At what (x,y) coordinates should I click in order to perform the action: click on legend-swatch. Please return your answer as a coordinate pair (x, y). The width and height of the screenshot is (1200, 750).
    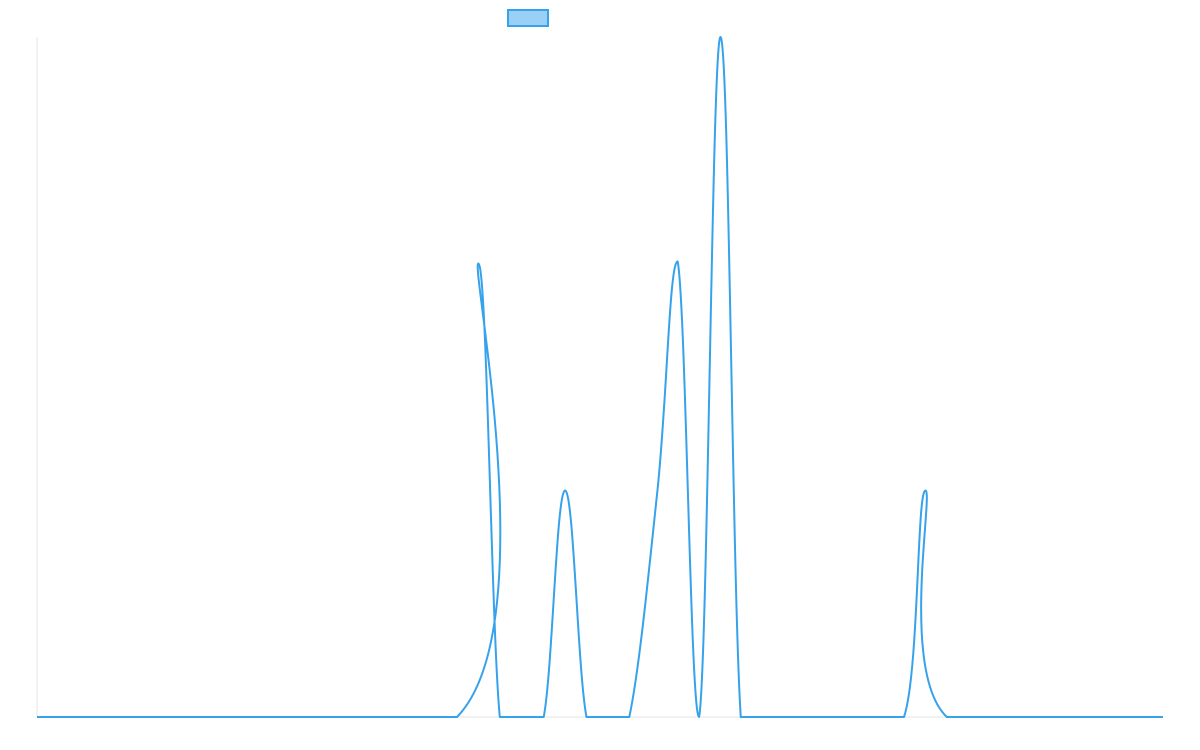
    Looking at the image, I should click on (528, 18).